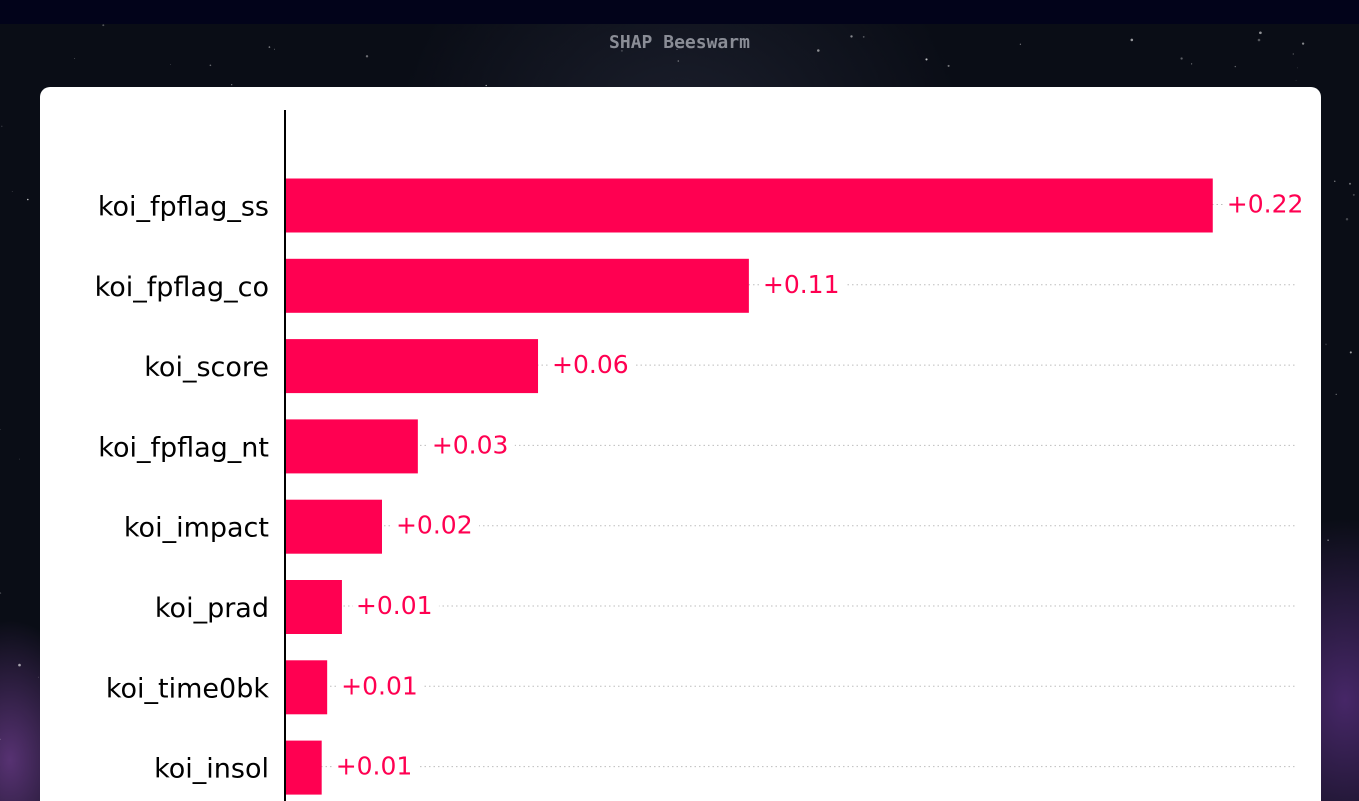  I want to click on bar-koi-prad, so click(313, 607).